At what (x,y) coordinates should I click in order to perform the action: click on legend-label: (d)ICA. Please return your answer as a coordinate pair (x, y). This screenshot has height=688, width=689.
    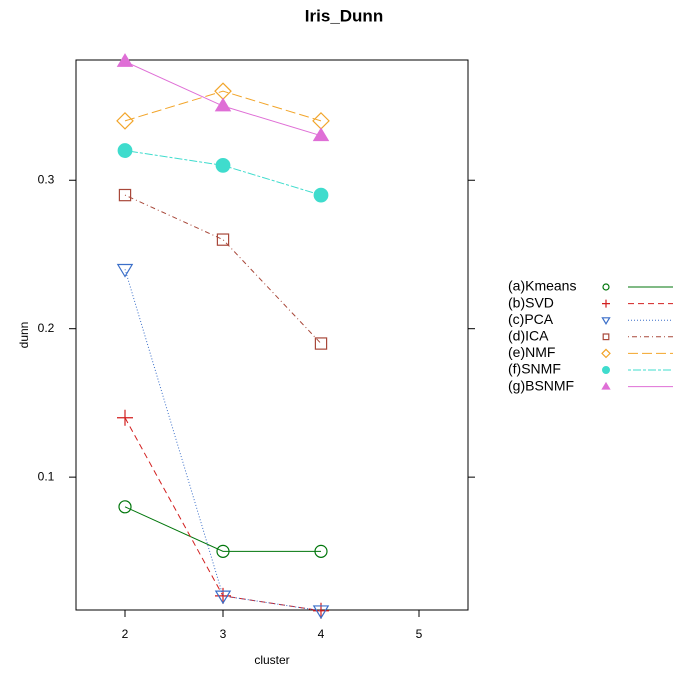
    Looking at the image, I should click on (528, 336).